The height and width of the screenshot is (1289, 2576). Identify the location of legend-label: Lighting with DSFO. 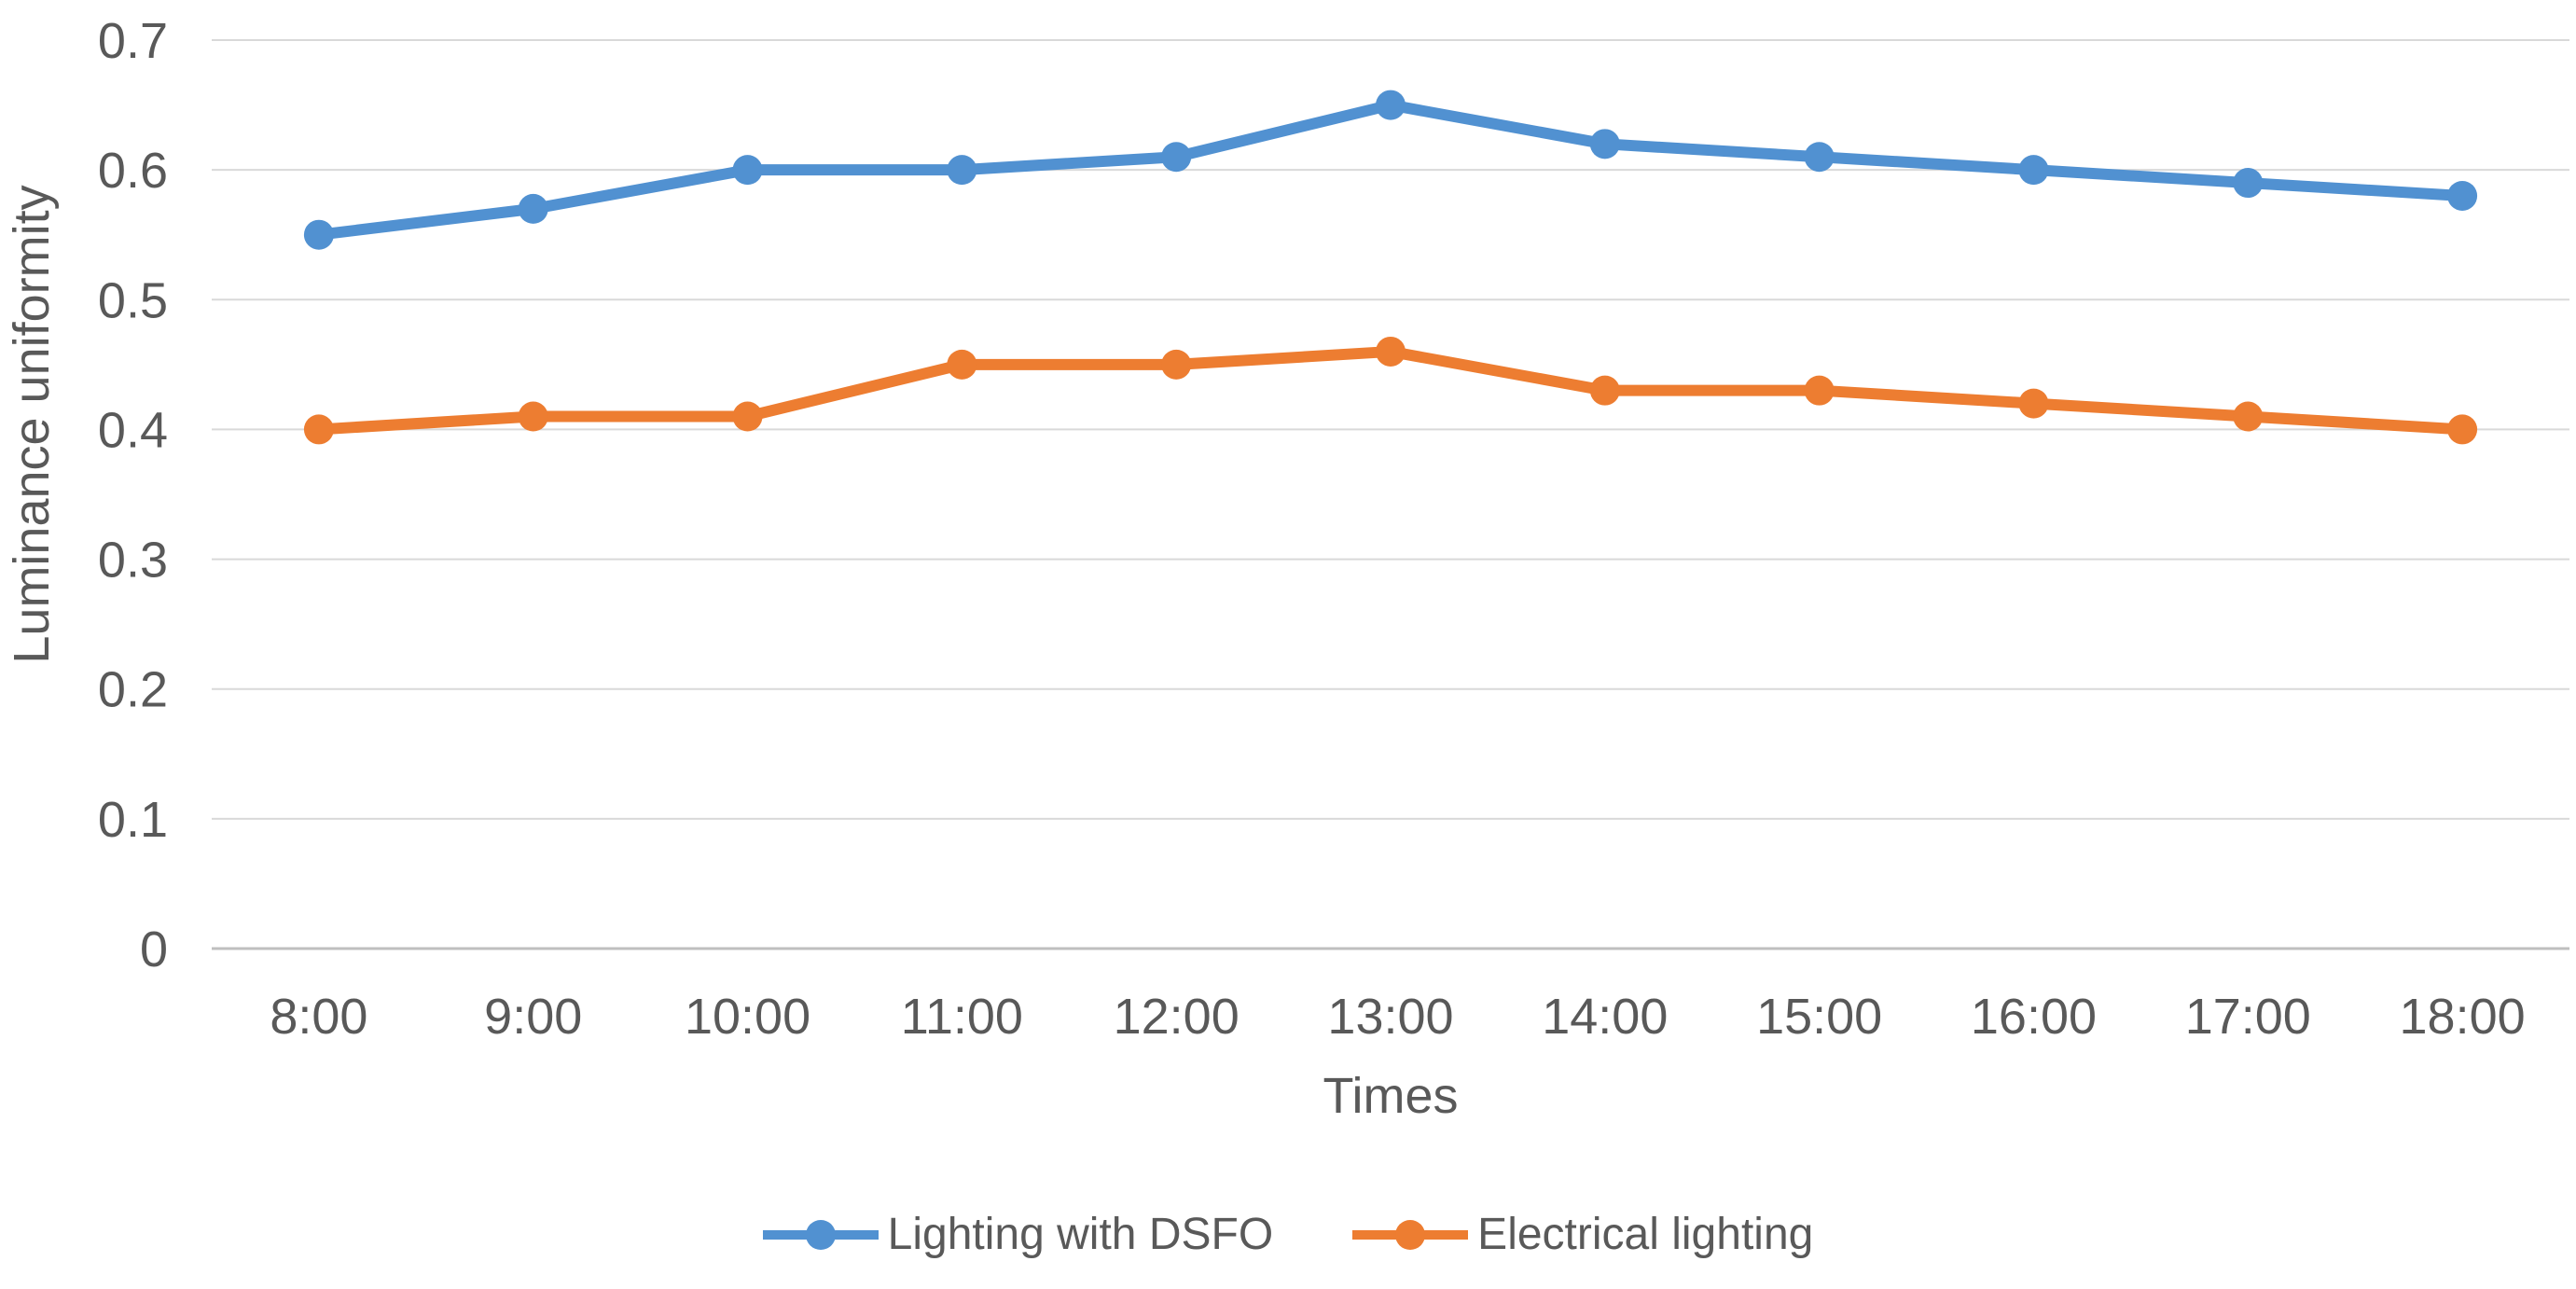
(1080, 1234).